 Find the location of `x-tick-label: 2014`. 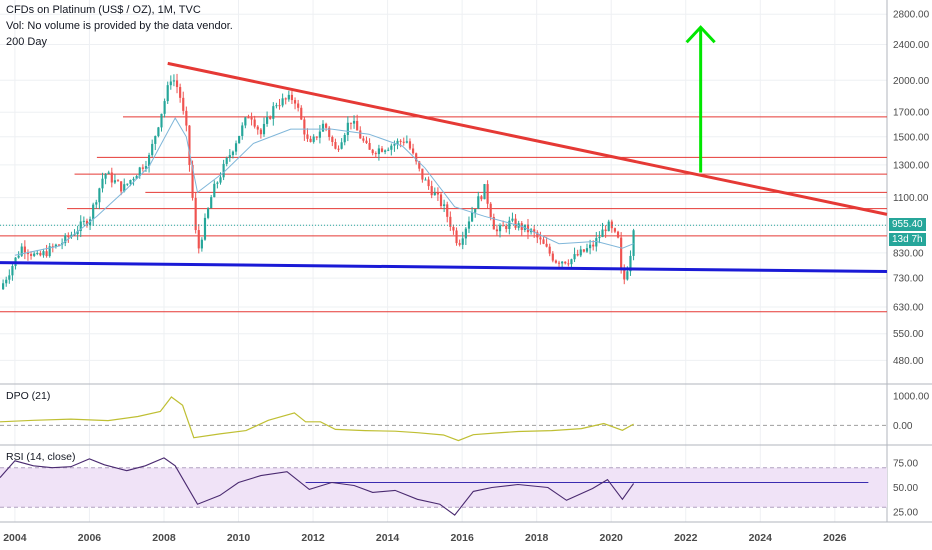

x-tick-label: 2014 is located at coordinates (388, 538).